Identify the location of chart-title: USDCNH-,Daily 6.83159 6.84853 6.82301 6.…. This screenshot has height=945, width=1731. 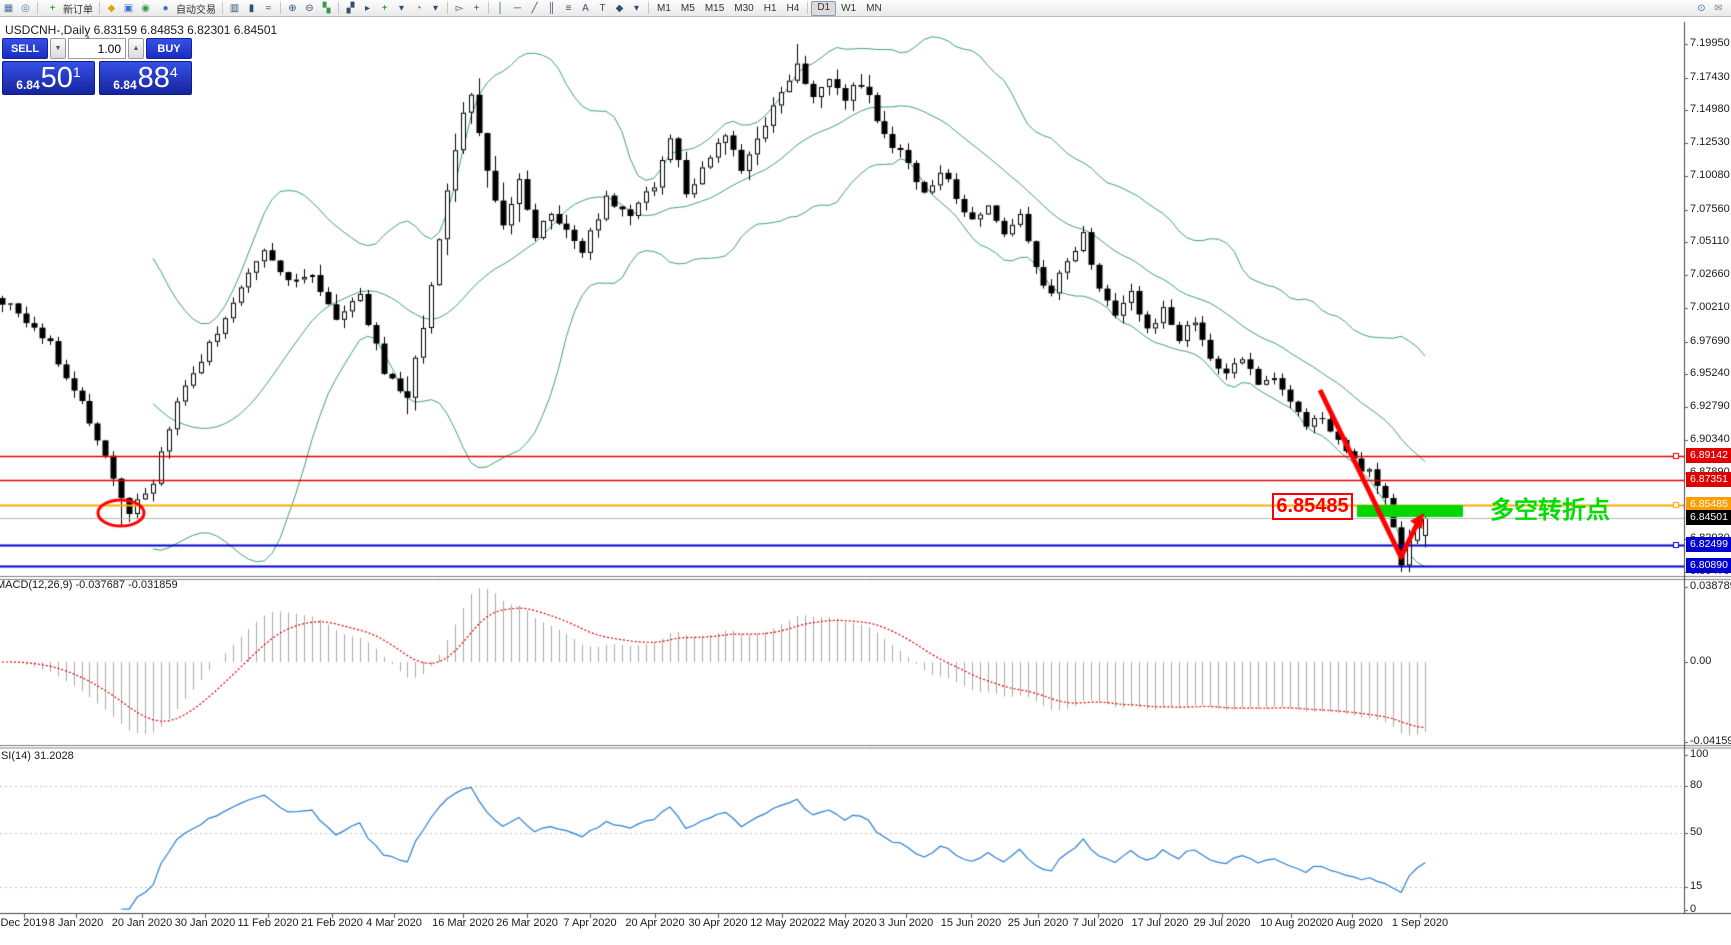
(141, 30).